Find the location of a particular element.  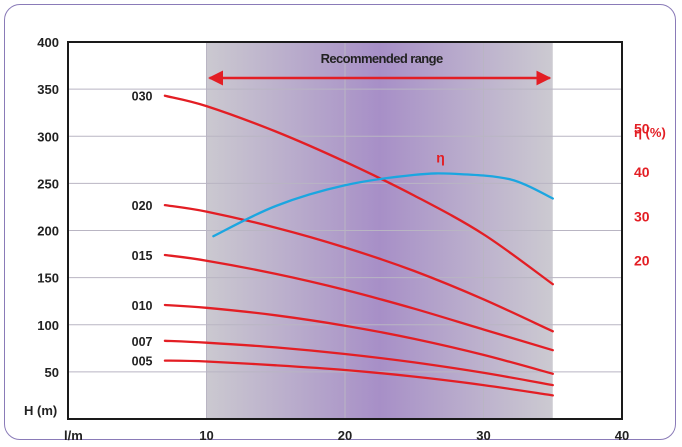

y-tick-label-250: 250 is located at coordinates (48, 183).